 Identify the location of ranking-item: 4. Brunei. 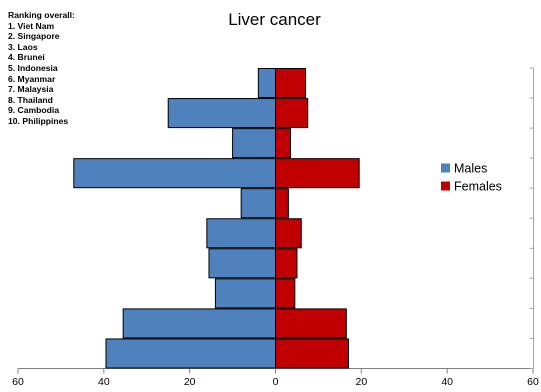
(26, 57).